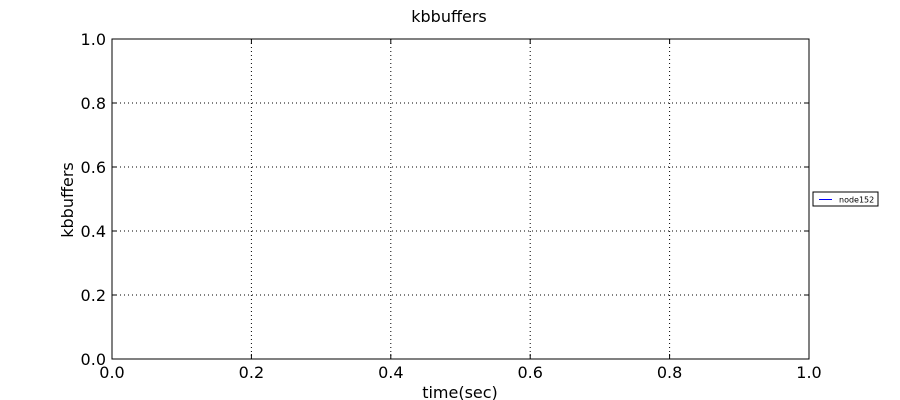  What do you see at coordinates (808, 372) in the screenshot?
I see `x-tick-label: 1.0` at bounding box center [808, 372].